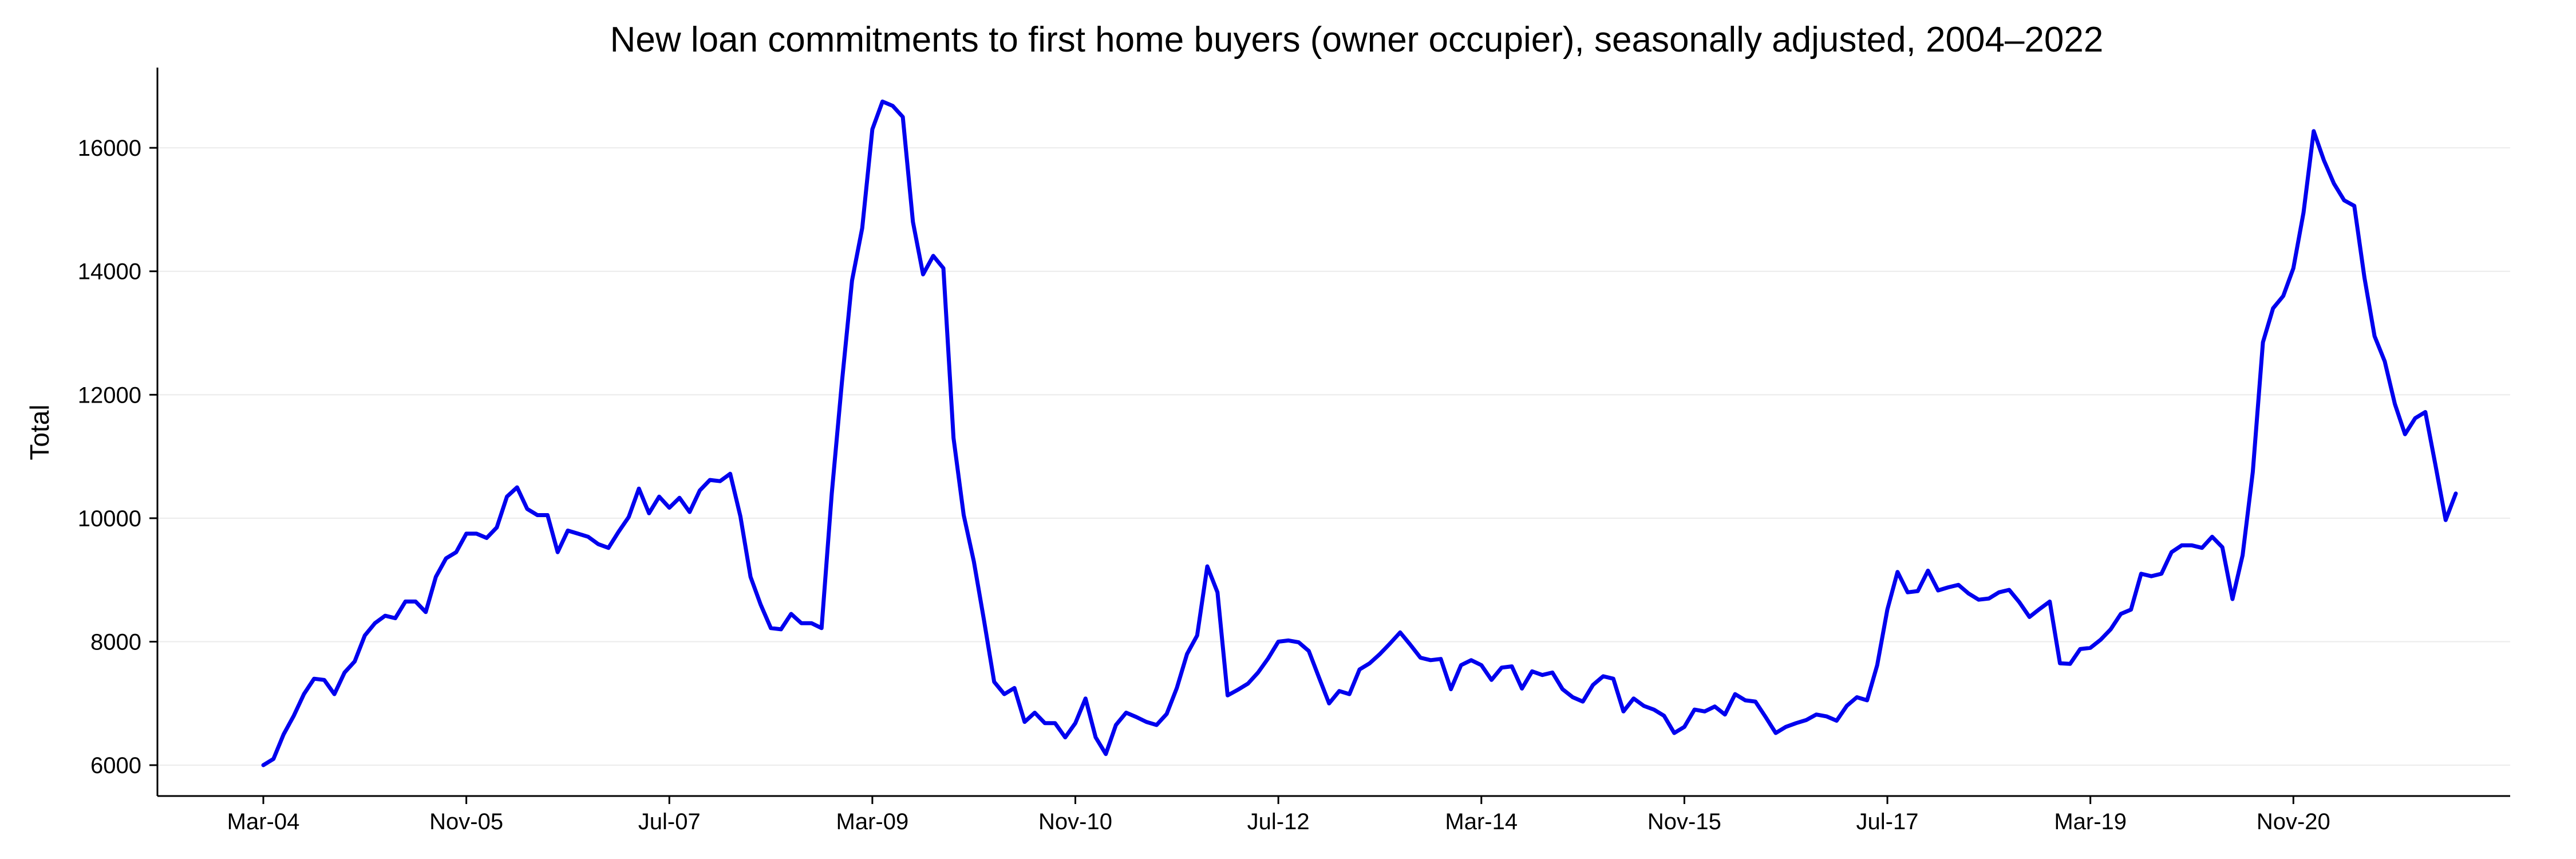 This screenshot has width=2576, height=859. Describe the element at coordinates (109, 518) in the screenshot. I see `y-tick-label: 10000` at that location.